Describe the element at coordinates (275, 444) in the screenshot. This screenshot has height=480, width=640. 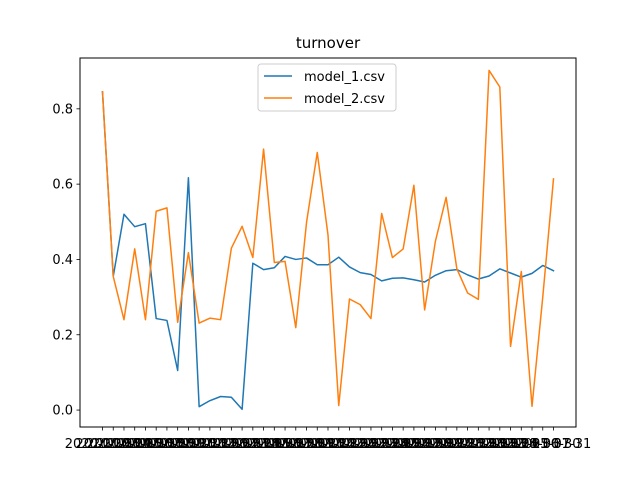
I see `x-tick-label: 2021-05-31` at that location.